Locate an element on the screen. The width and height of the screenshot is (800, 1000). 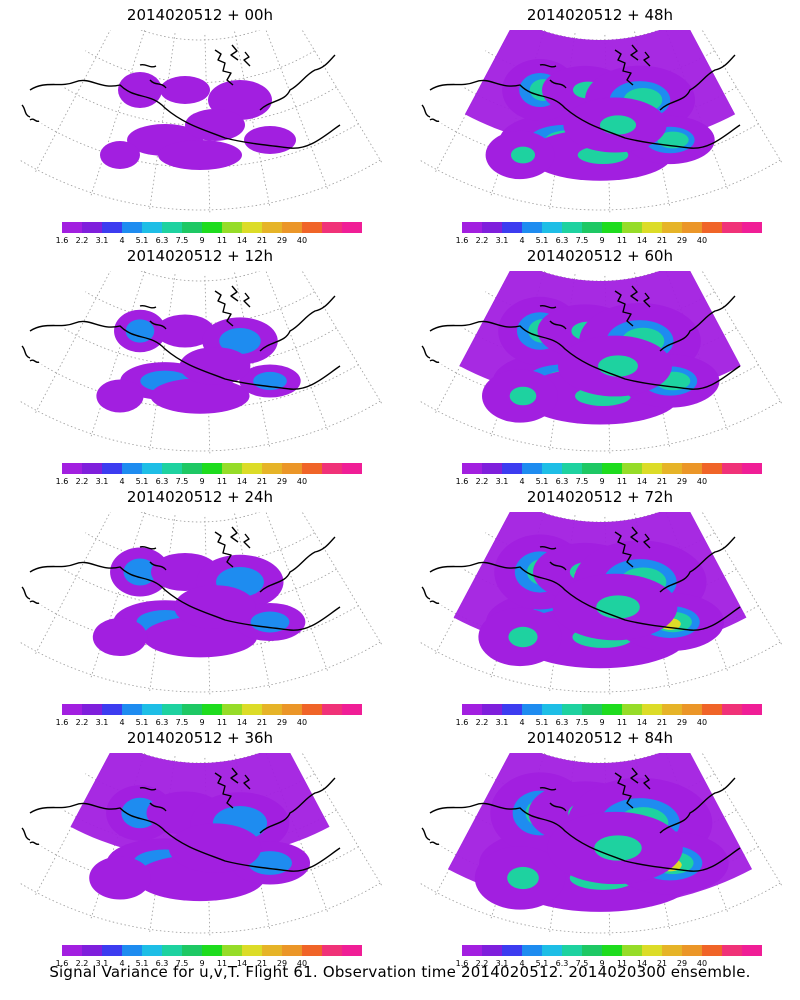
colorbar-tick-label: 2.2 is located at coordinates (482, 240).